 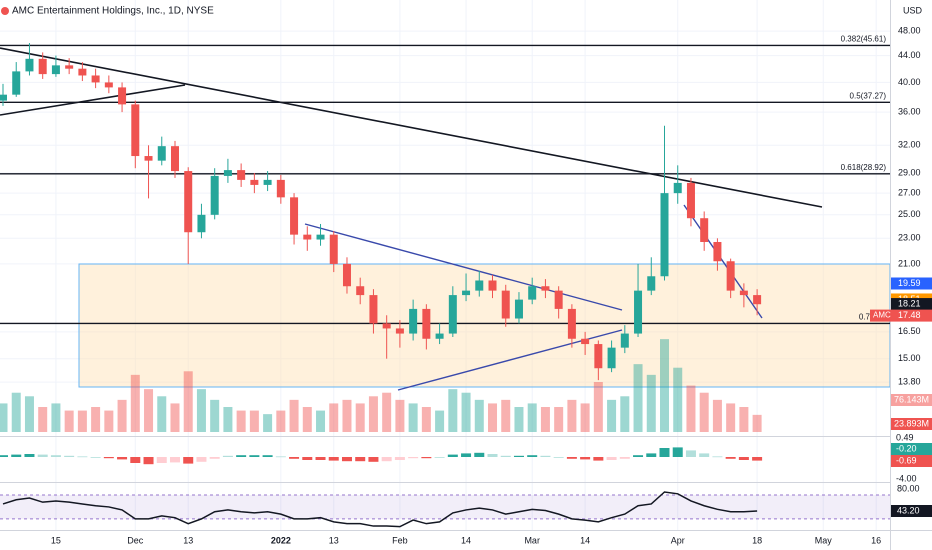 I want to click on x-tick-label: 15, so click(x=56, y=540).